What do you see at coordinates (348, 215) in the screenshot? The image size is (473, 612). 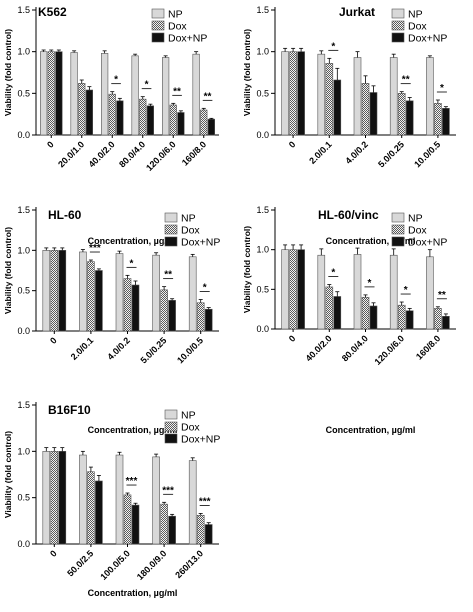 I see `chart-title: HL-60/vinc` at bounding box center [348, 215].